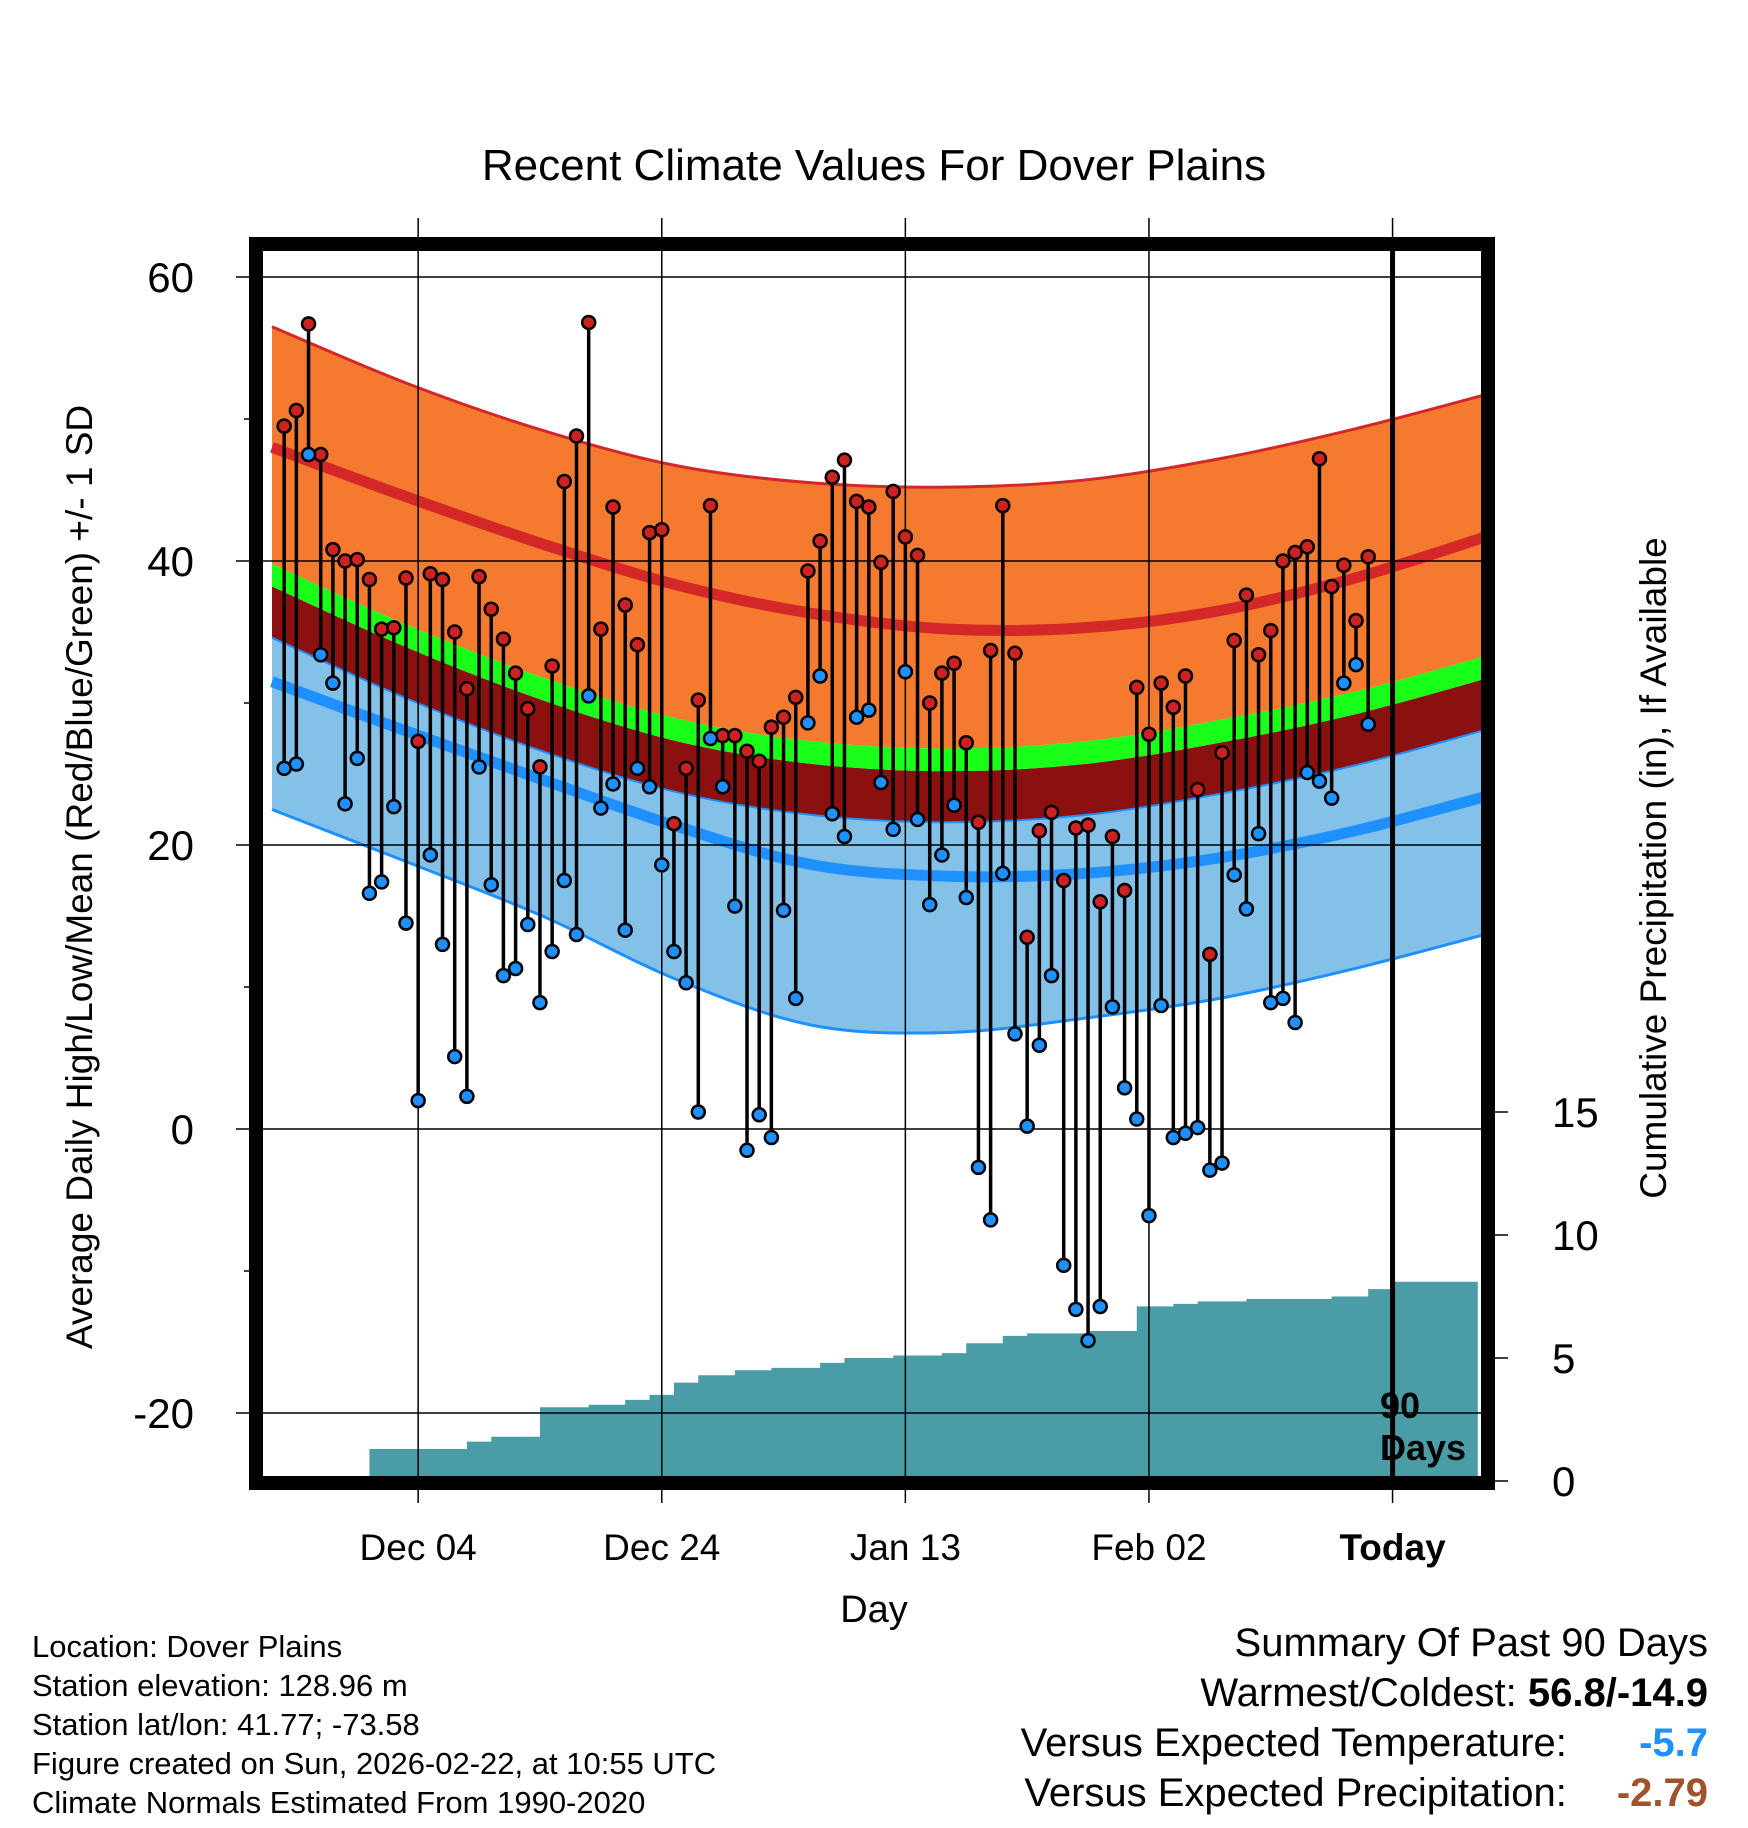 The width and height of the screenshot is (1748, 1828). I want to click on location-text: Location: Dover Plains, so click(187, 1646).